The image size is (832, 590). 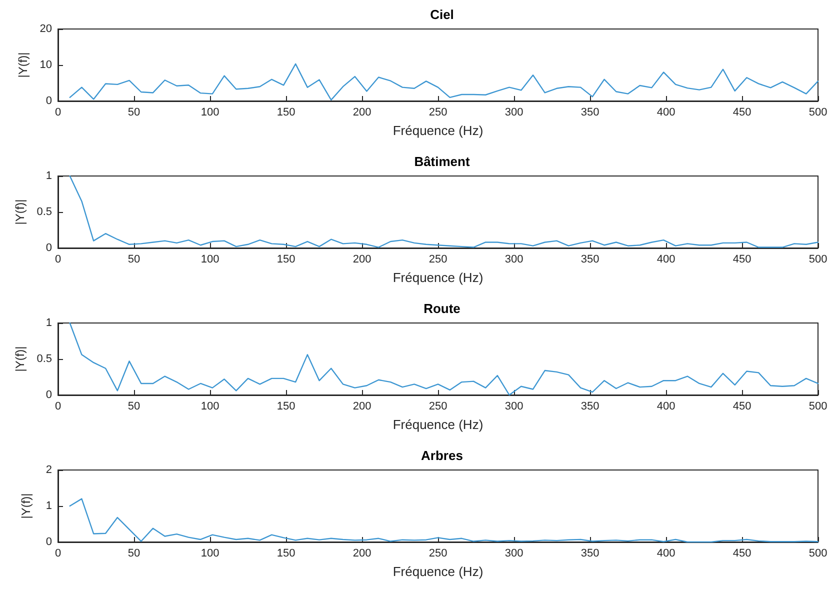 What do you see at coordinates (442, 308) in the screenshot?
I see `chart-title: Route` at bounding box center [442, 308].